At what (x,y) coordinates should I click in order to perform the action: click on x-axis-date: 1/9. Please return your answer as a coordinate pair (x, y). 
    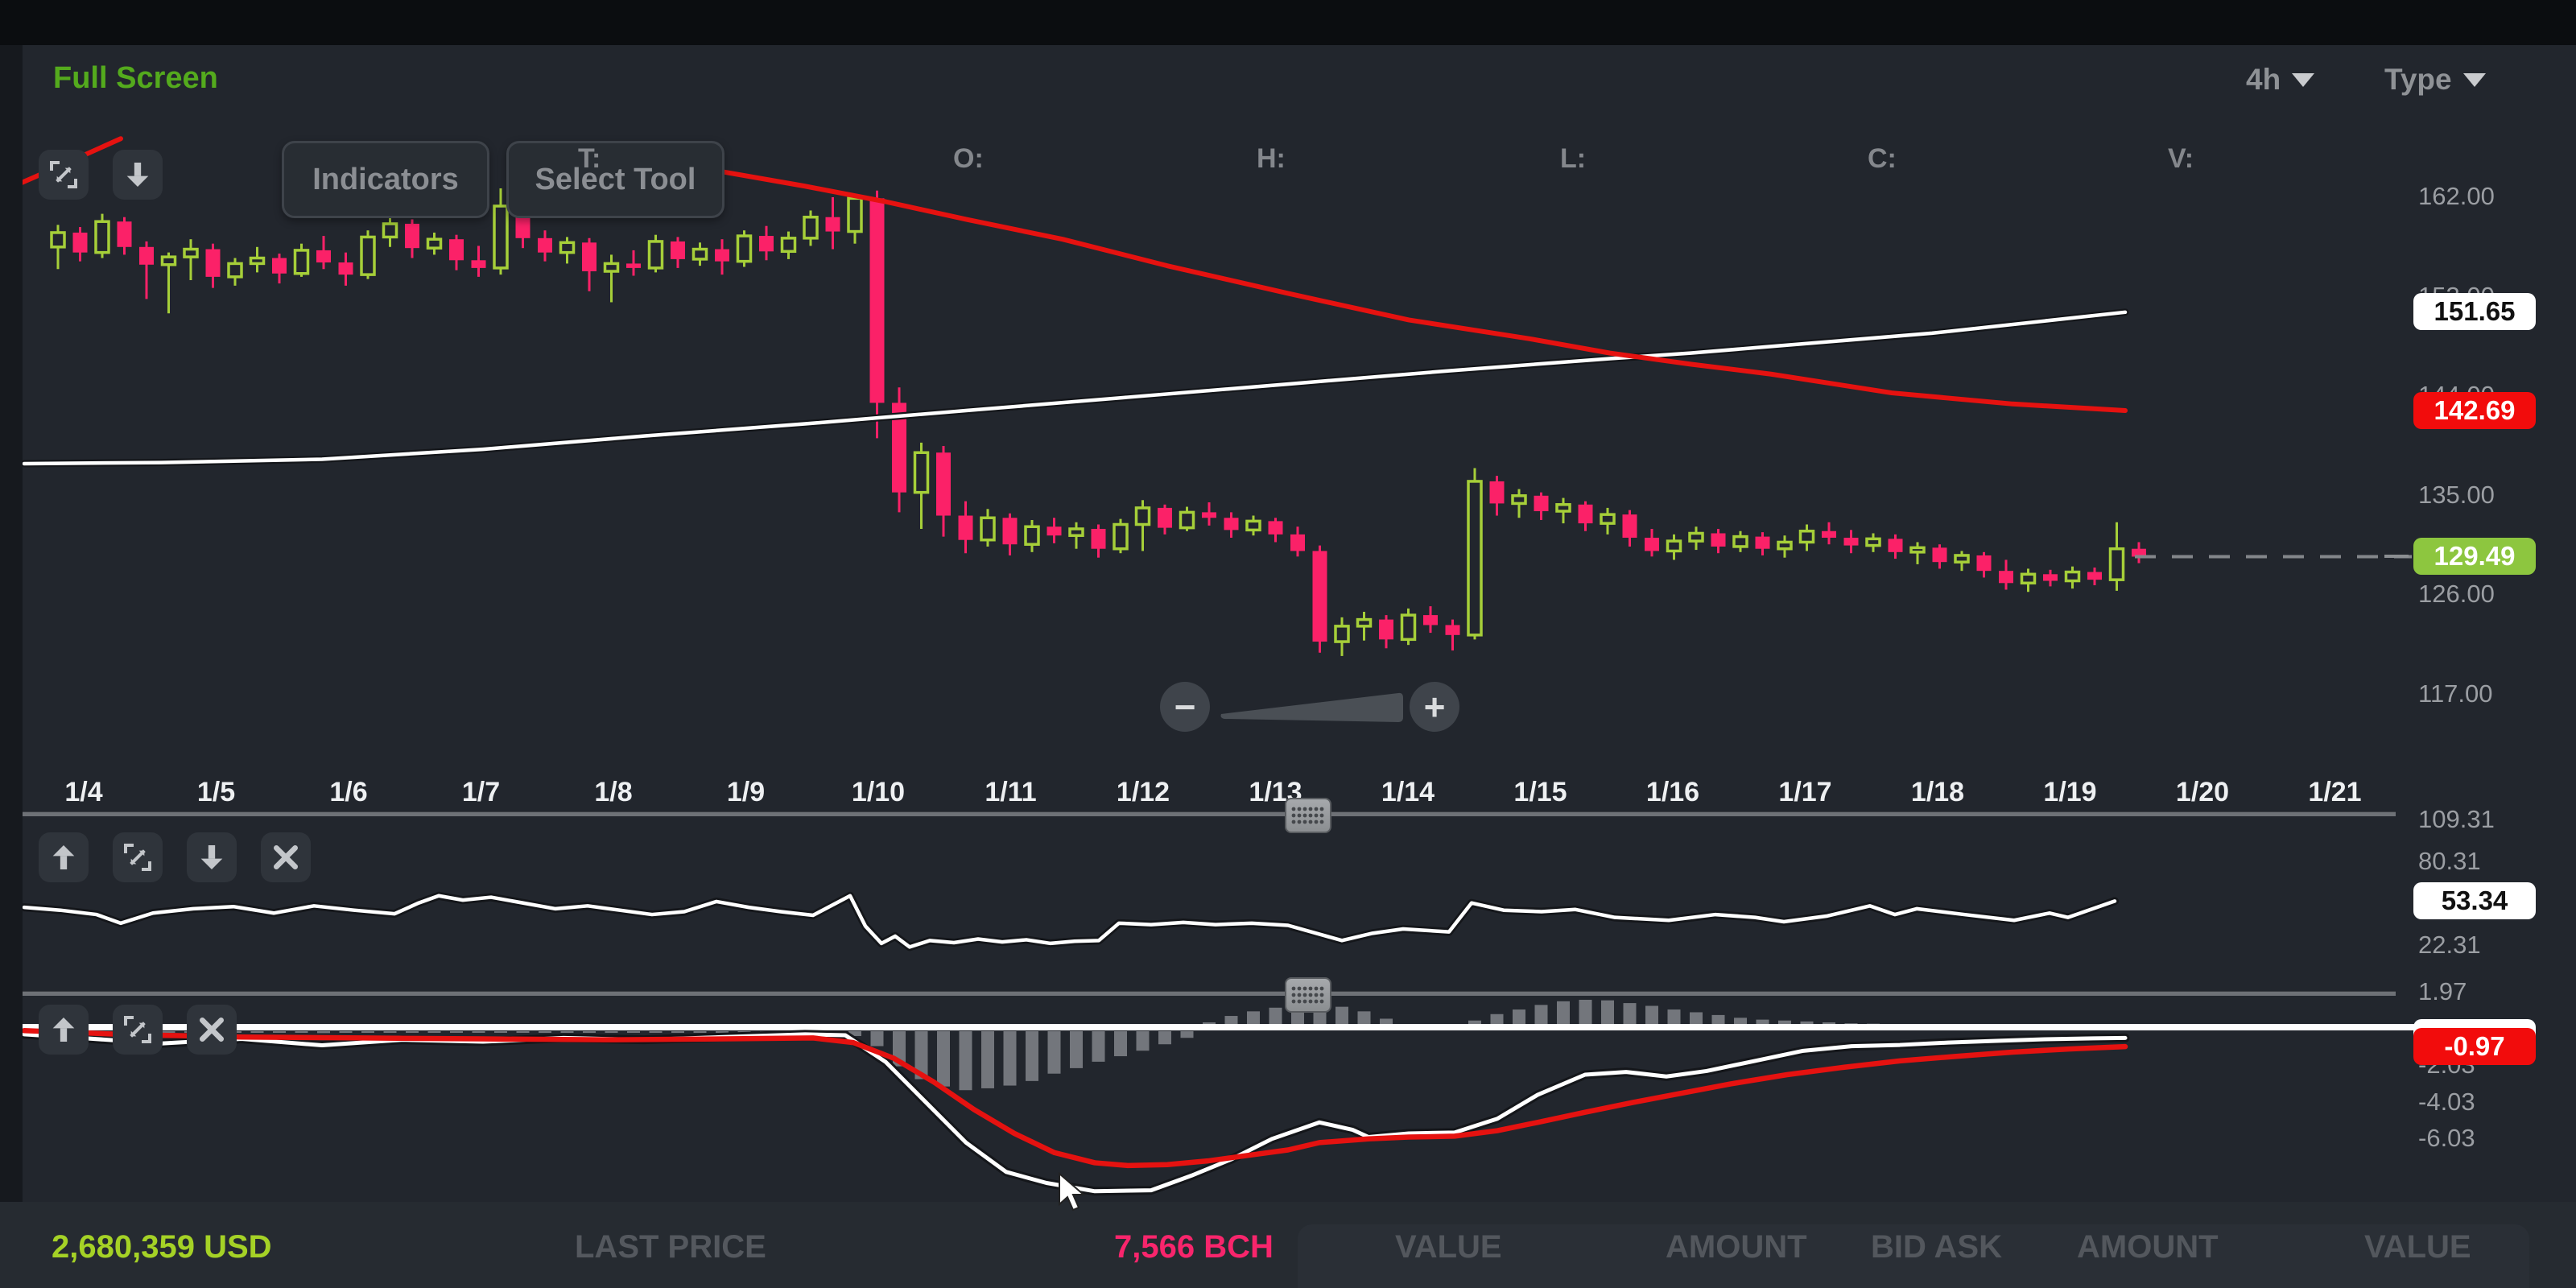
    Looking at the image, I should click on (746, 792).